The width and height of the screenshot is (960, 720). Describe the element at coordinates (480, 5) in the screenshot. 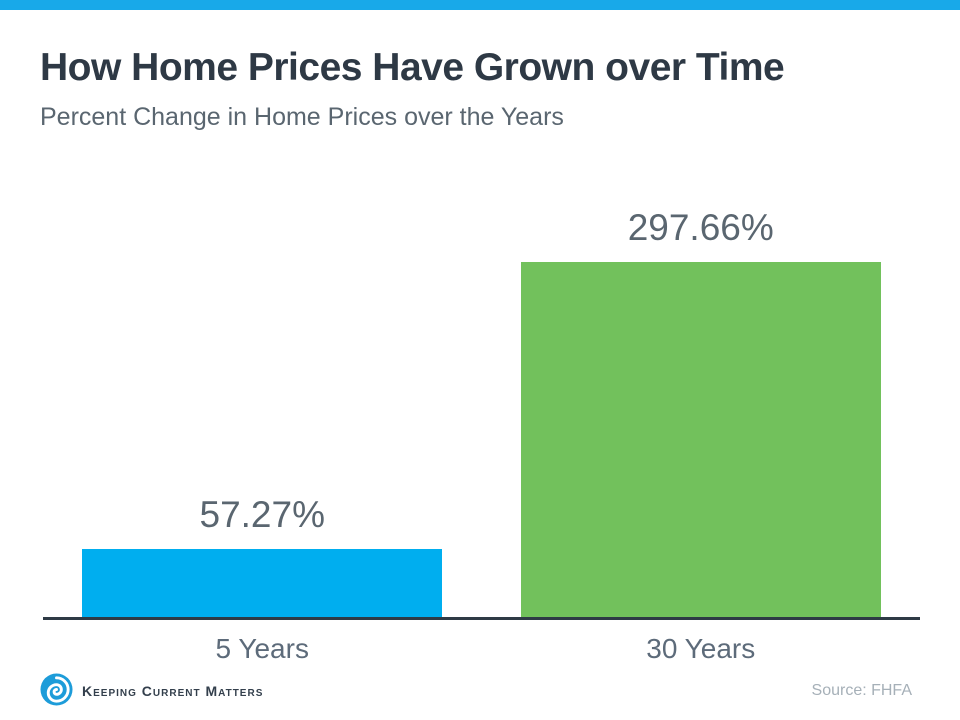

I see `top-accent-bar` at that location.